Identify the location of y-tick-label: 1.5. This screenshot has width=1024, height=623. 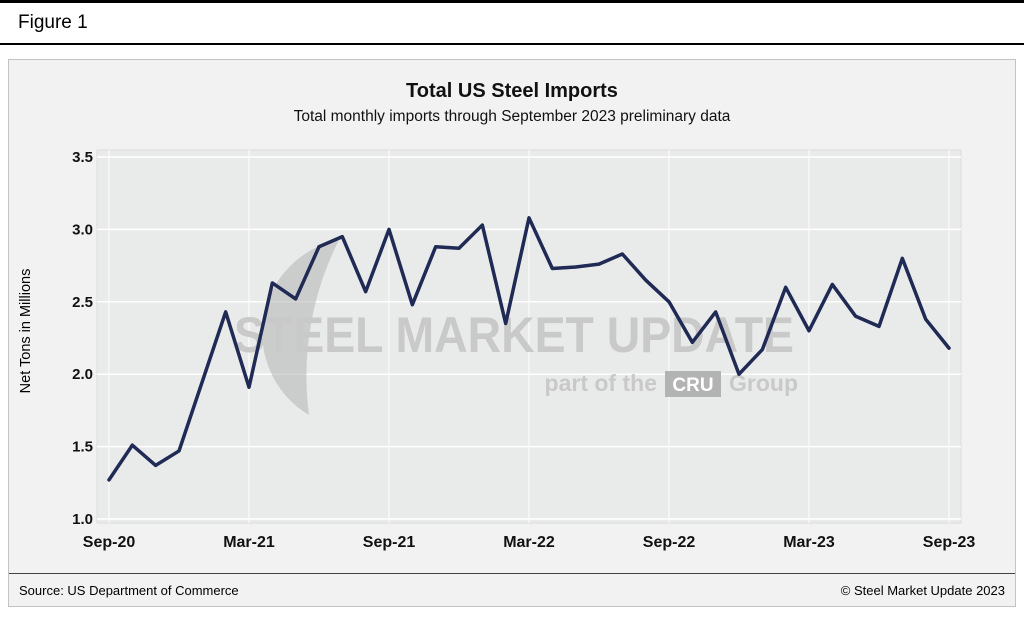
(82, 447).